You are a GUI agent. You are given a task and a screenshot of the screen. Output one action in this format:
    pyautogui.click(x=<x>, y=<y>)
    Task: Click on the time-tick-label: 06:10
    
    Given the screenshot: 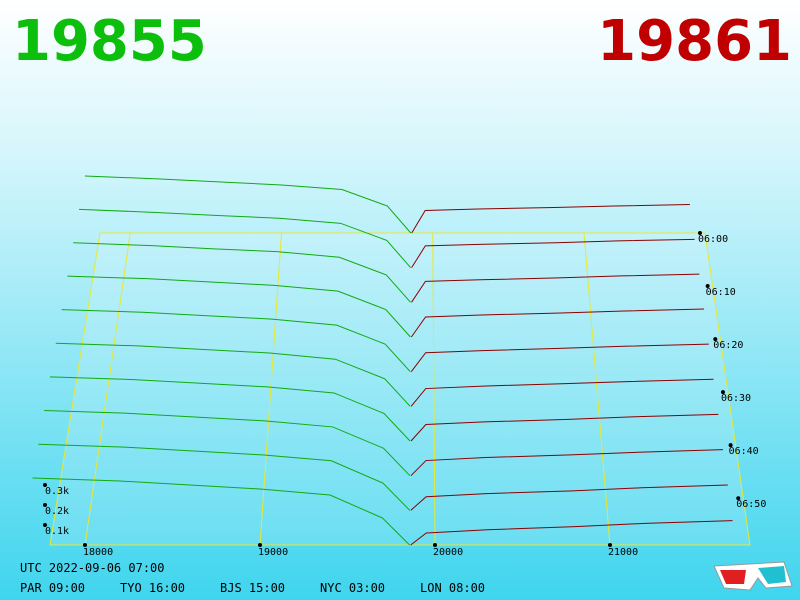 What is the action you would take?
    pyautogui.click(x=721, y=292)
    